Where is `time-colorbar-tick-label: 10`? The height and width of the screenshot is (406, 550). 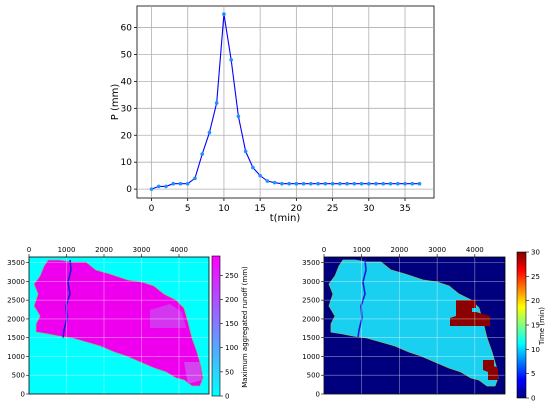 time-colorbar-tick-label: 10 is located at coordinates (535, 350).